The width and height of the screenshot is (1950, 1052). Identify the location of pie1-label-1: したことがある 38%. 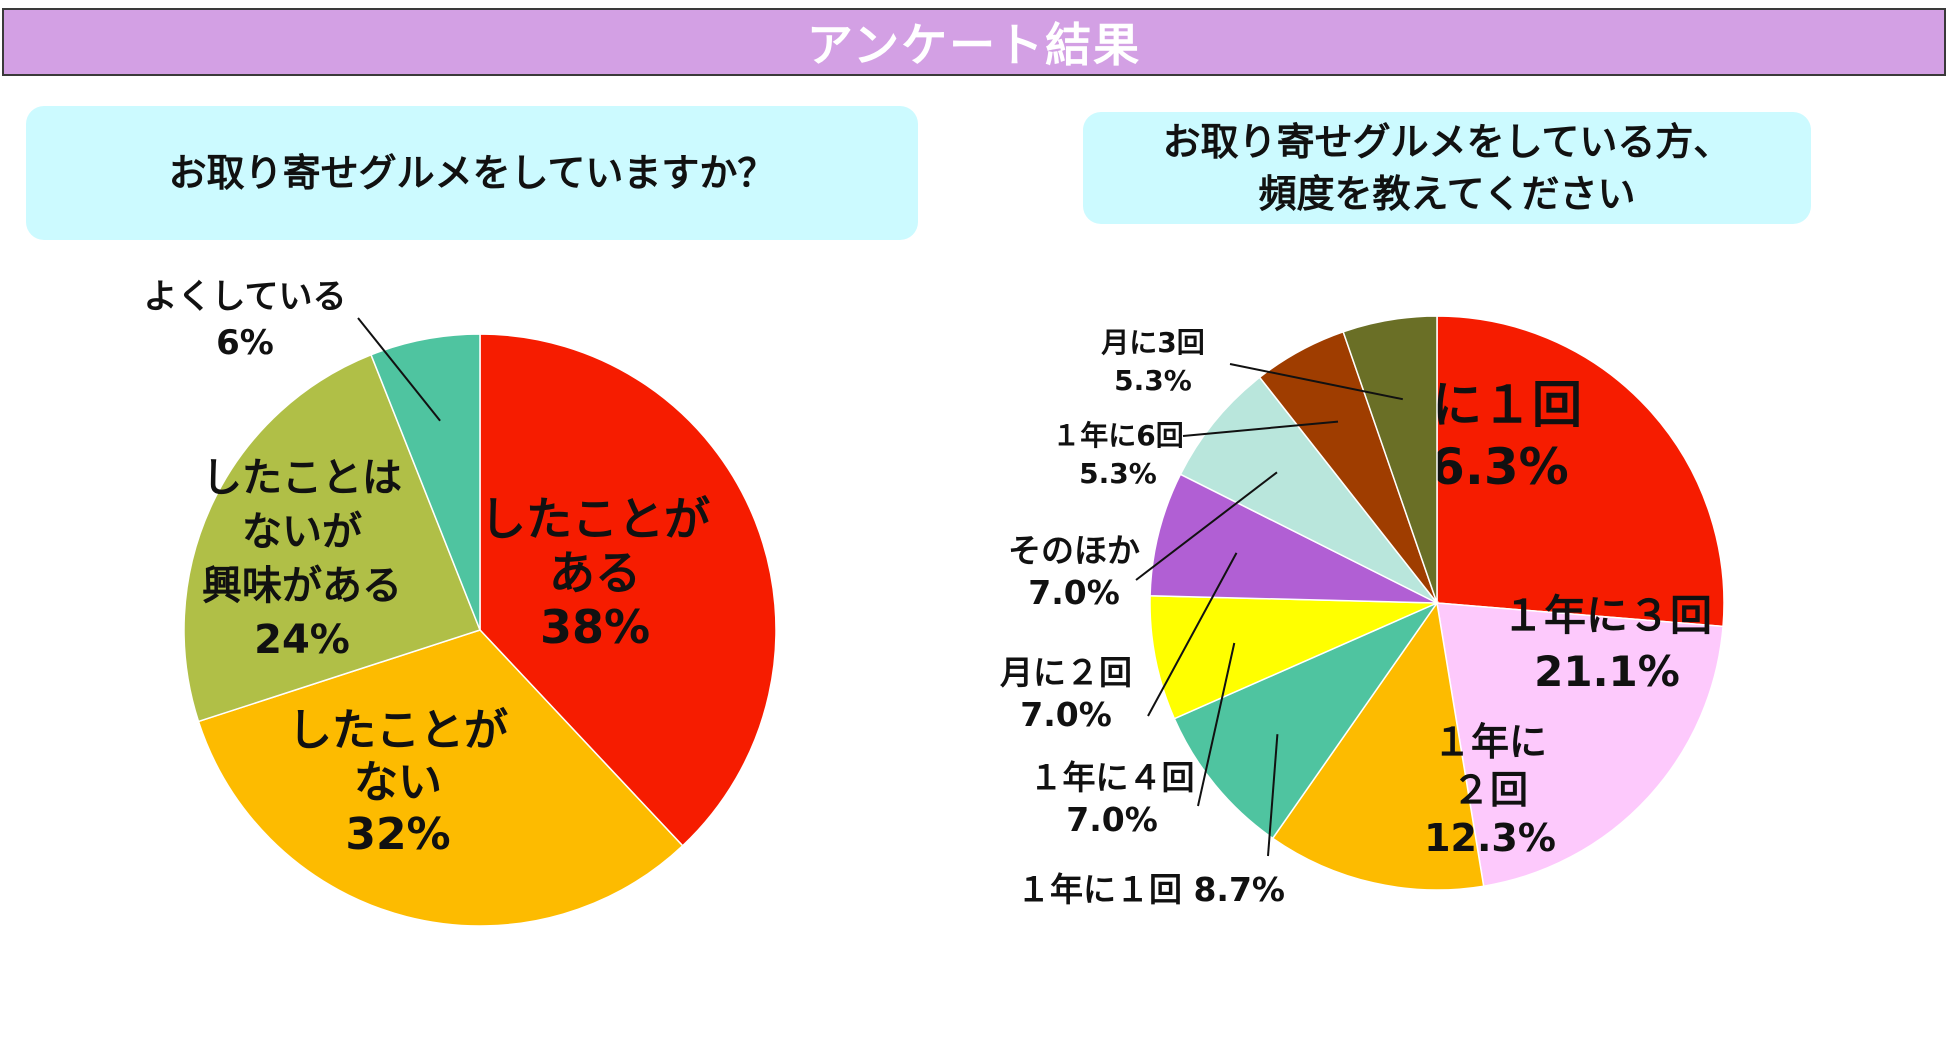
(595, 573).